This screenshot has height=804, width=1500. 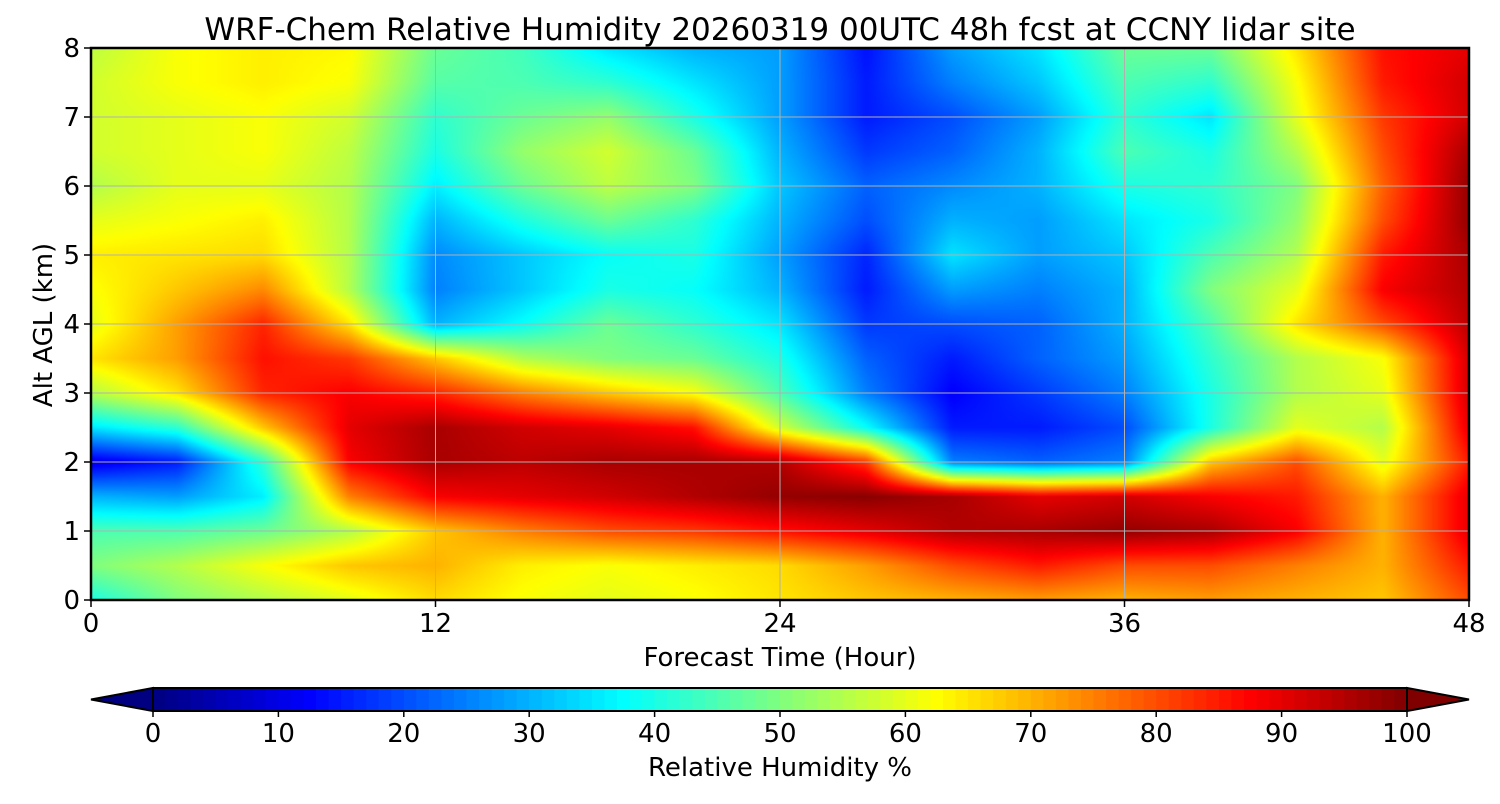 What do you see at coordinates (71, 325) in the screenshot?
I see `y-tick-label: 4` at bounding box center [71, 325].